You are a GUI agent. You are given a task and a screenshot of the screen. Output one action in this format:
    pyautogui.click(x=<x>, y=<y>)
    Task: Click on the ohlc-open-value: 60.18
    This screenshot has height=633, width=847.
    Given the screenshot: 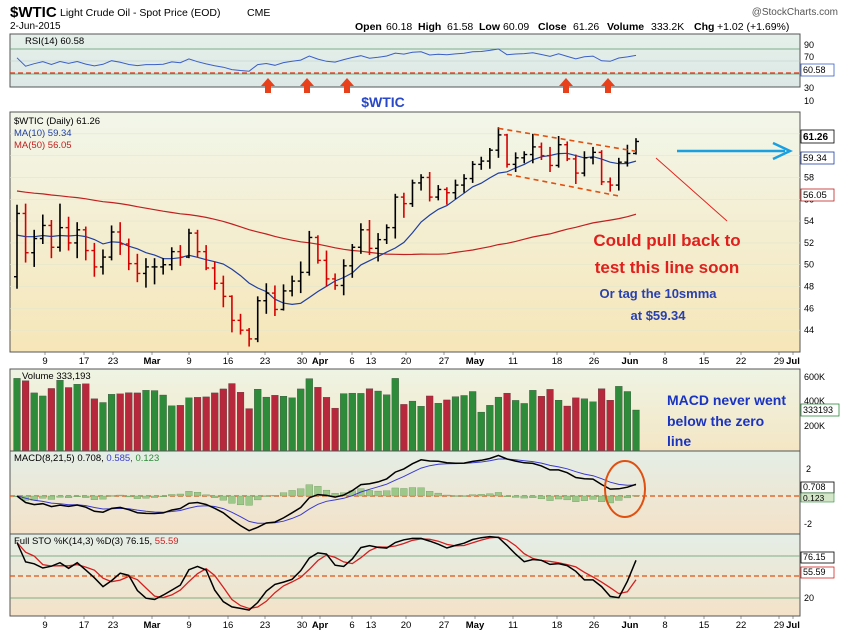 What is the action you would take?
    pyautogui.click(x=399, y=27)
    